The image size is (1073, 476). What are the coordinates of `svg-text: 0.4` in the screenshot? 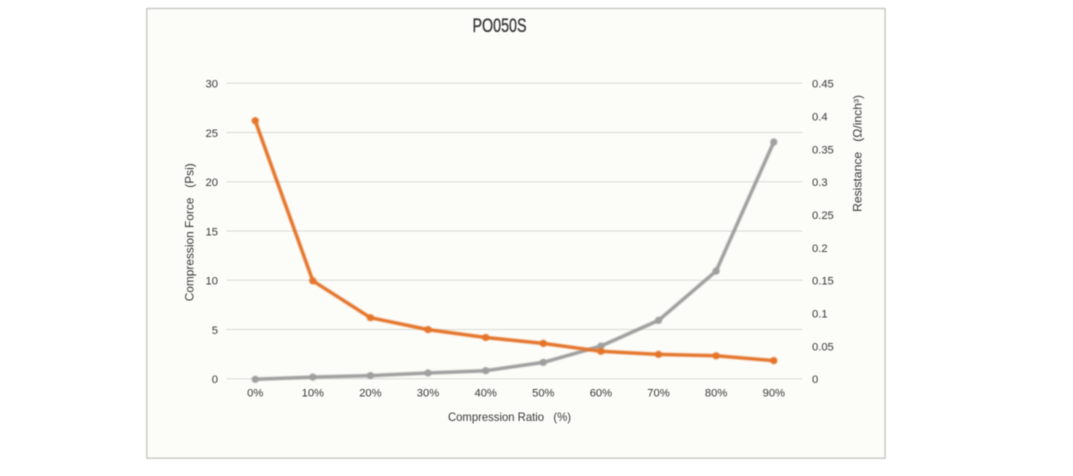 It's located at (820, 118).